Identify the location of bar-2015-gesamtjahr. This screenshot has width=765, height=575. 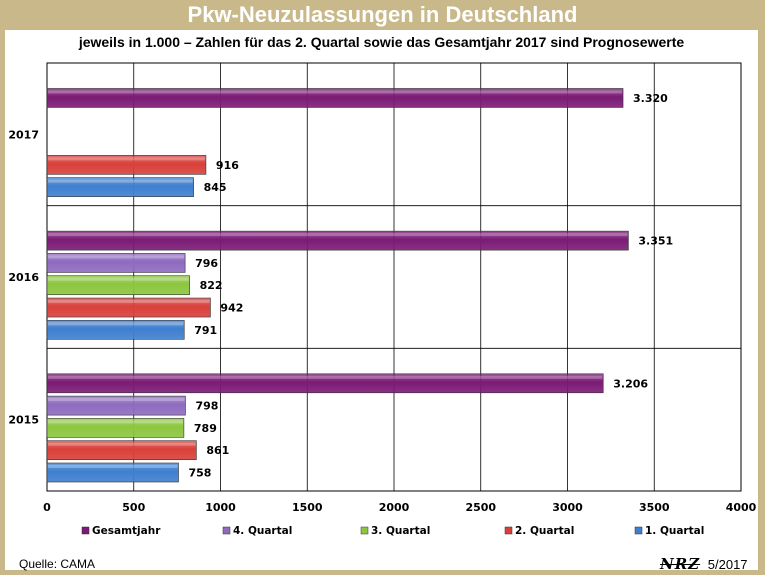
(325, 383).